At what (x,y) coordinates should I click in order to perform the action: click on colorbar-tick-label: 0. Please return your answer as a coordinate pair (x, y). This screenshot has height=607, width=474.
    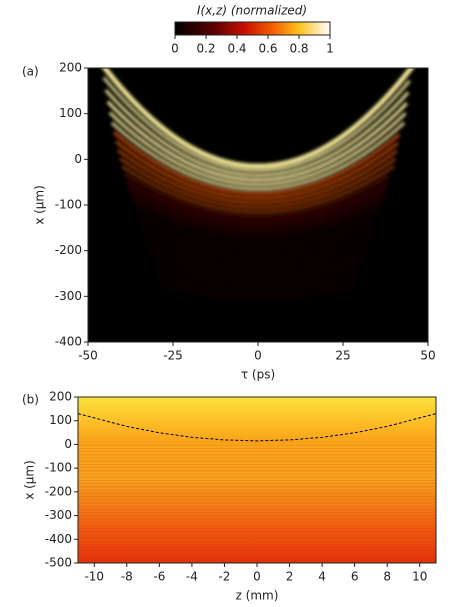
    Looking at the image, I should click on (175, 49).